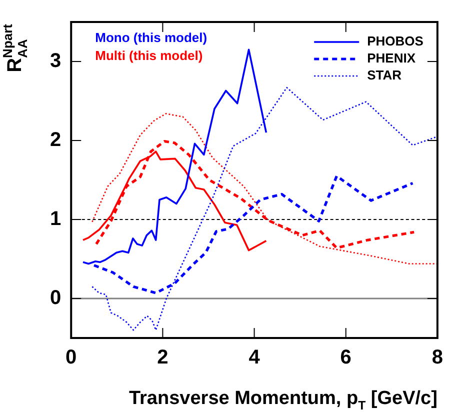 This screenshot has height=412, width=451. What do you see at coordinates (56, 298) in the screenshot?
I see `y-tick-label: 0` at bounding box center [56, 298].